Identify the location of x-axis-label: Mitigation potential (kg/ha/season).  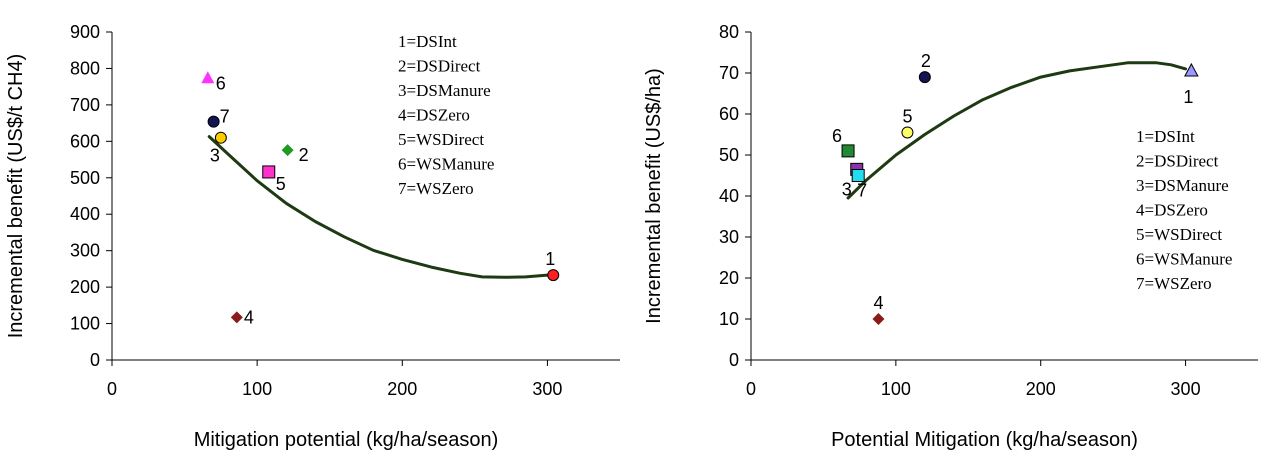
(346, 440).